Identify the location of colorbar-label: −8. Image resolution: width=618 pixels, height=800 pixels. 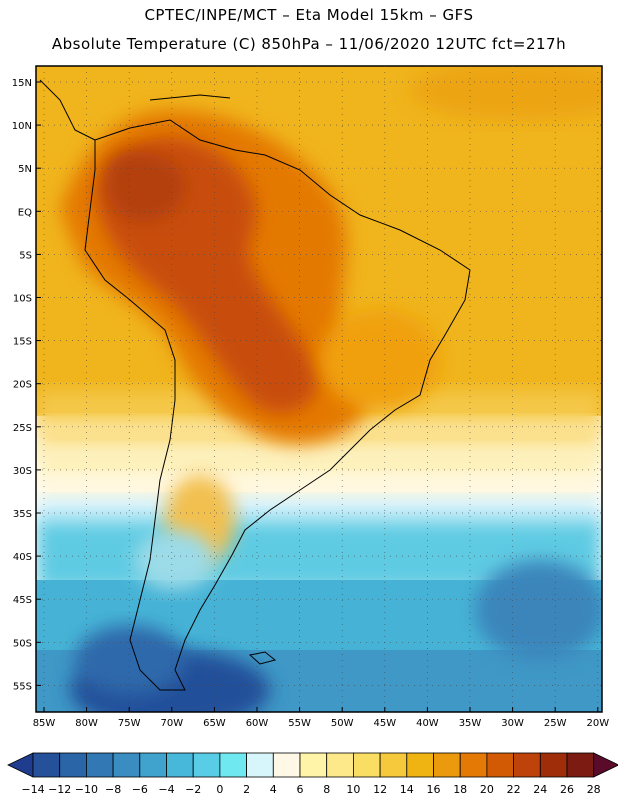
(113, 789).